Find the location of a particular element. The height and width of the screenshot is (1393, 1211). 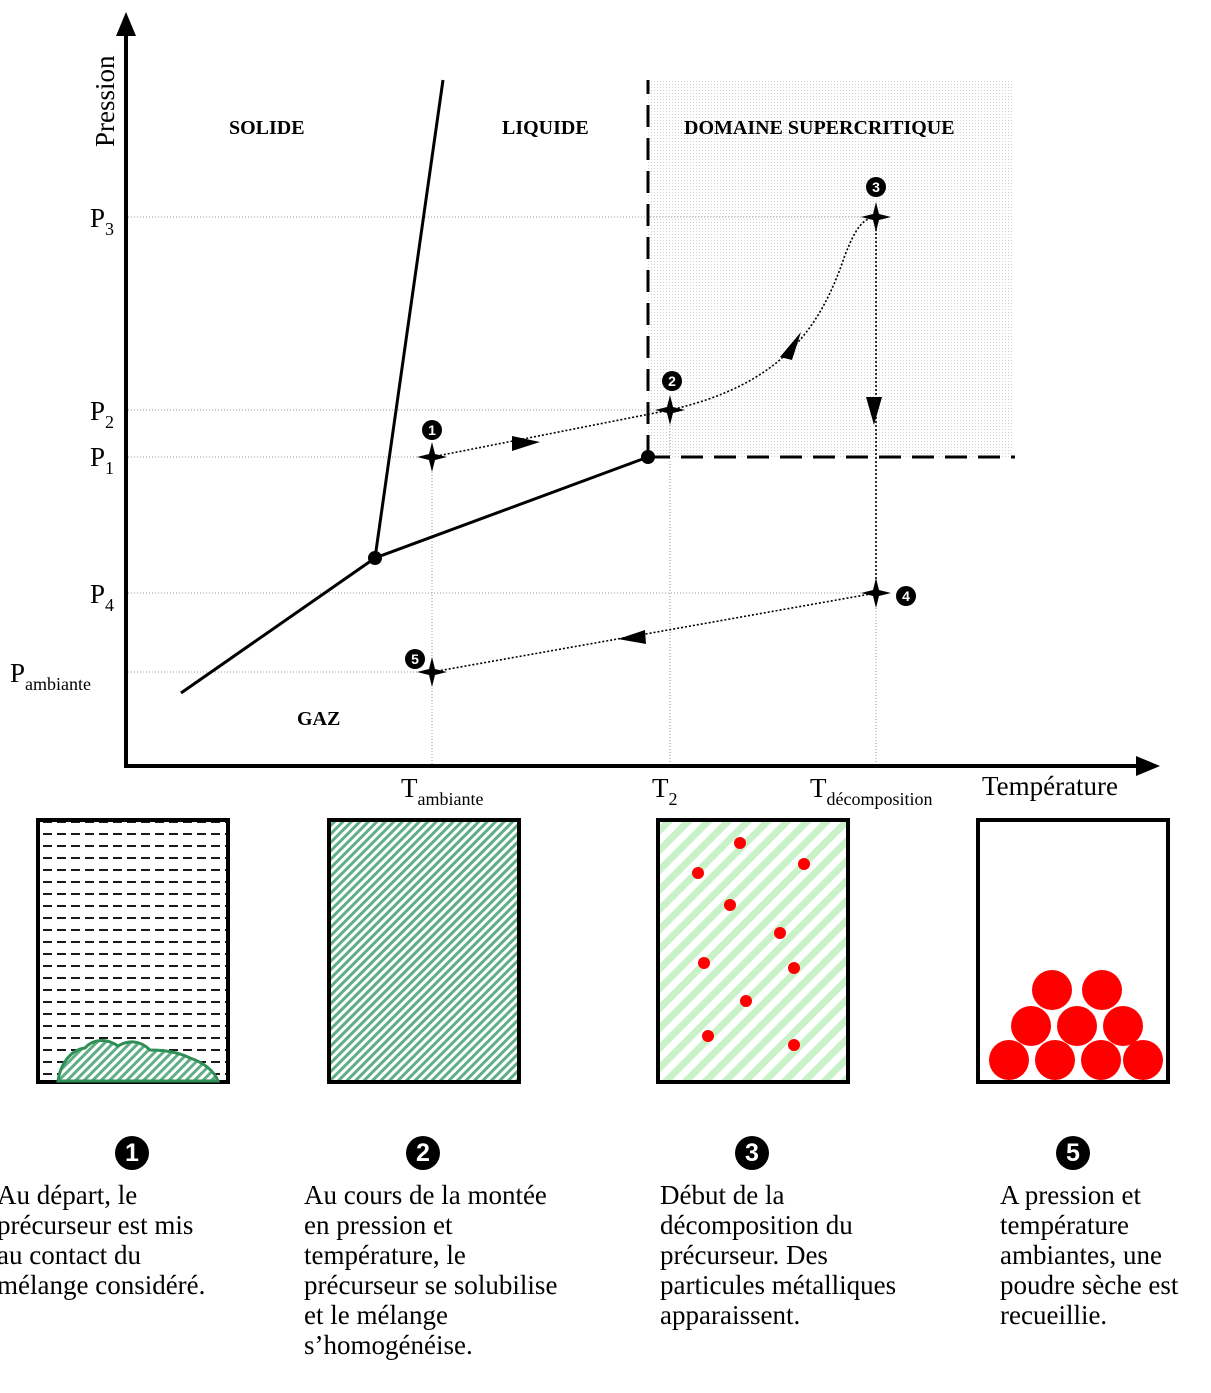

y-tick-p2: P2 is located at coordinates (102, 414).